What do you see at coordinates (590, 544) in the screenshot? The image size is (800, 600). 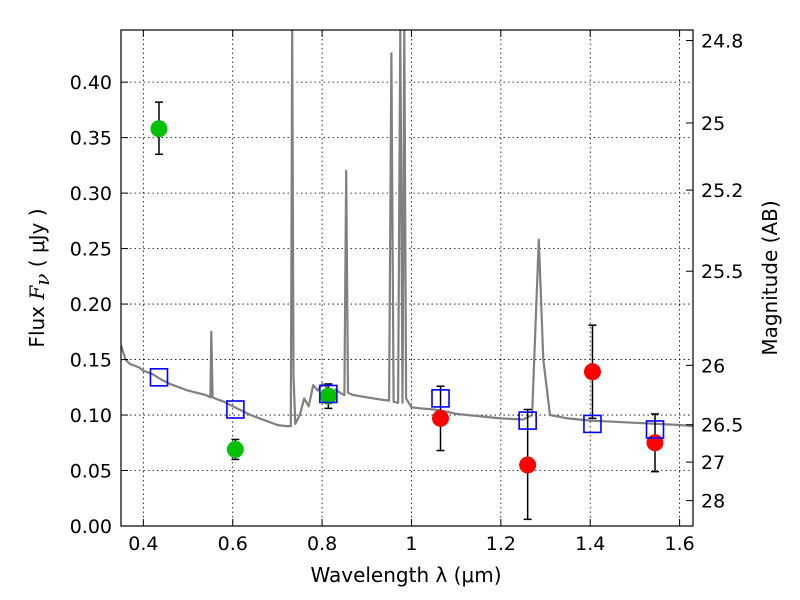 I see `x-tick-label: 1.4` at bounding box center [590, 544].